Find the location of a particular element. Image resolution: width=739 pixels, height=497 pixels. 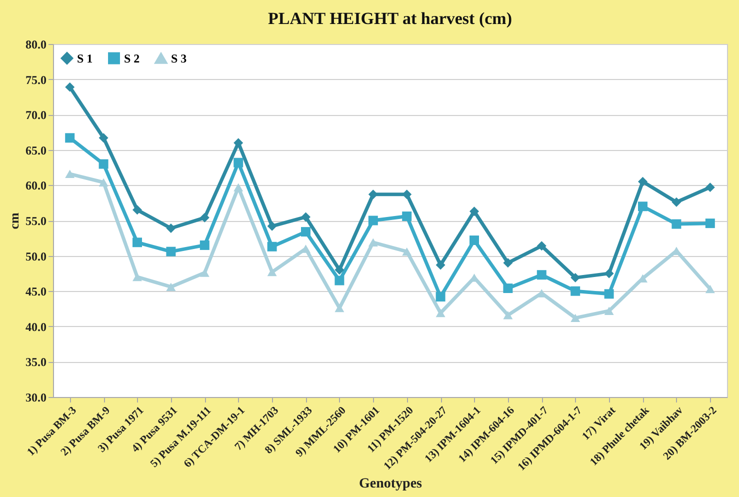

y-tick-label: 80.0 is located at coordinates (36, 45).